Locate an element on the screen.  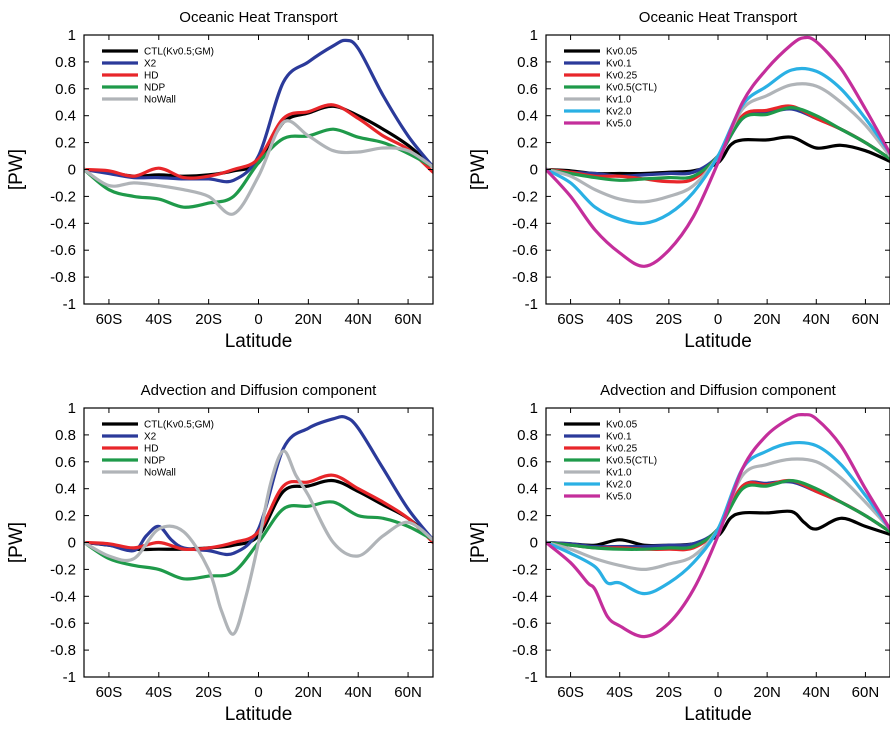
legend-label: Kv2.0 is located at coordinates (619, 112).